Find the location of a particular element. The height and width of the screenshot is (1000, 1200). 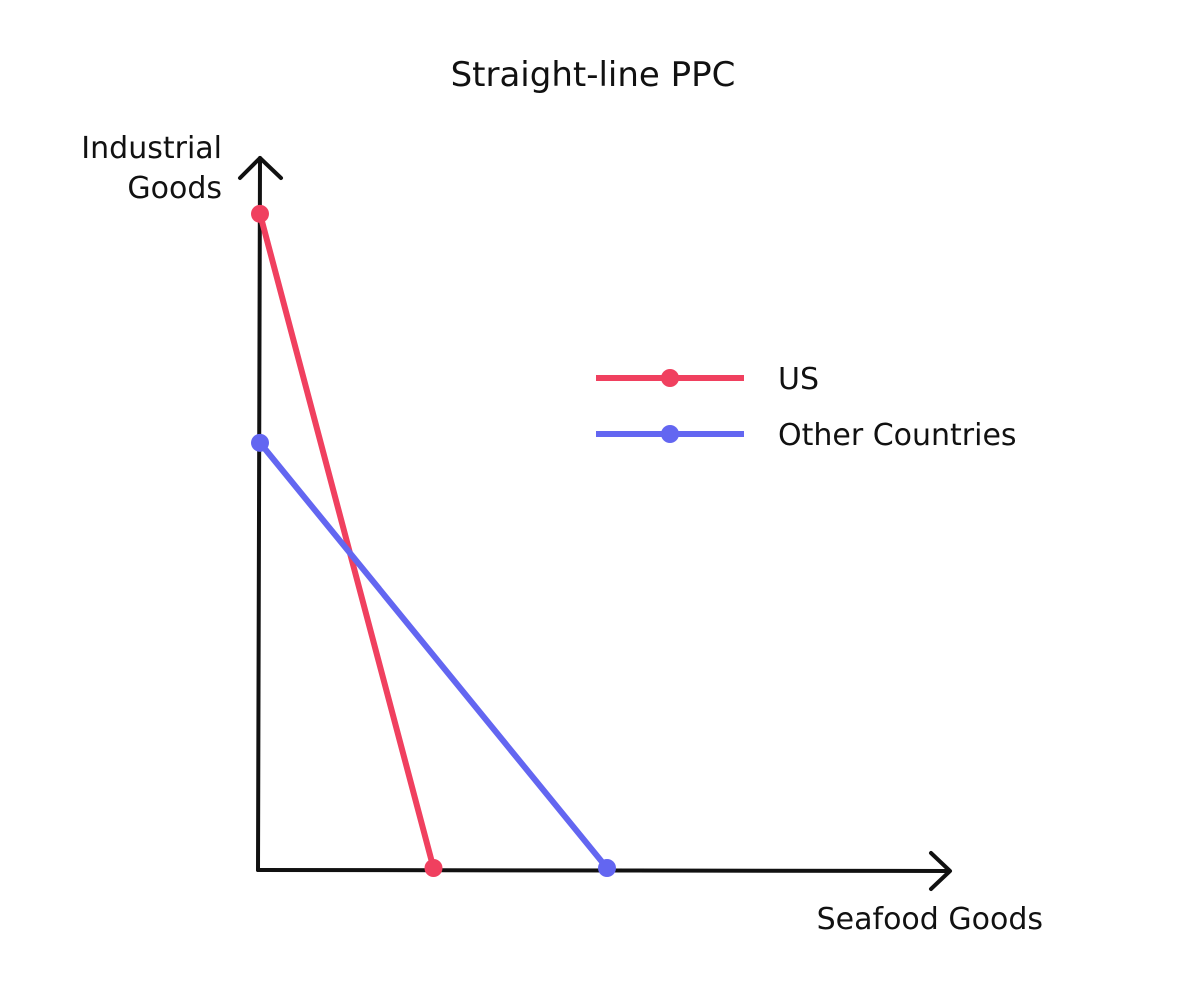

y-axis-arrowhead is located at coordinates (260, 168).